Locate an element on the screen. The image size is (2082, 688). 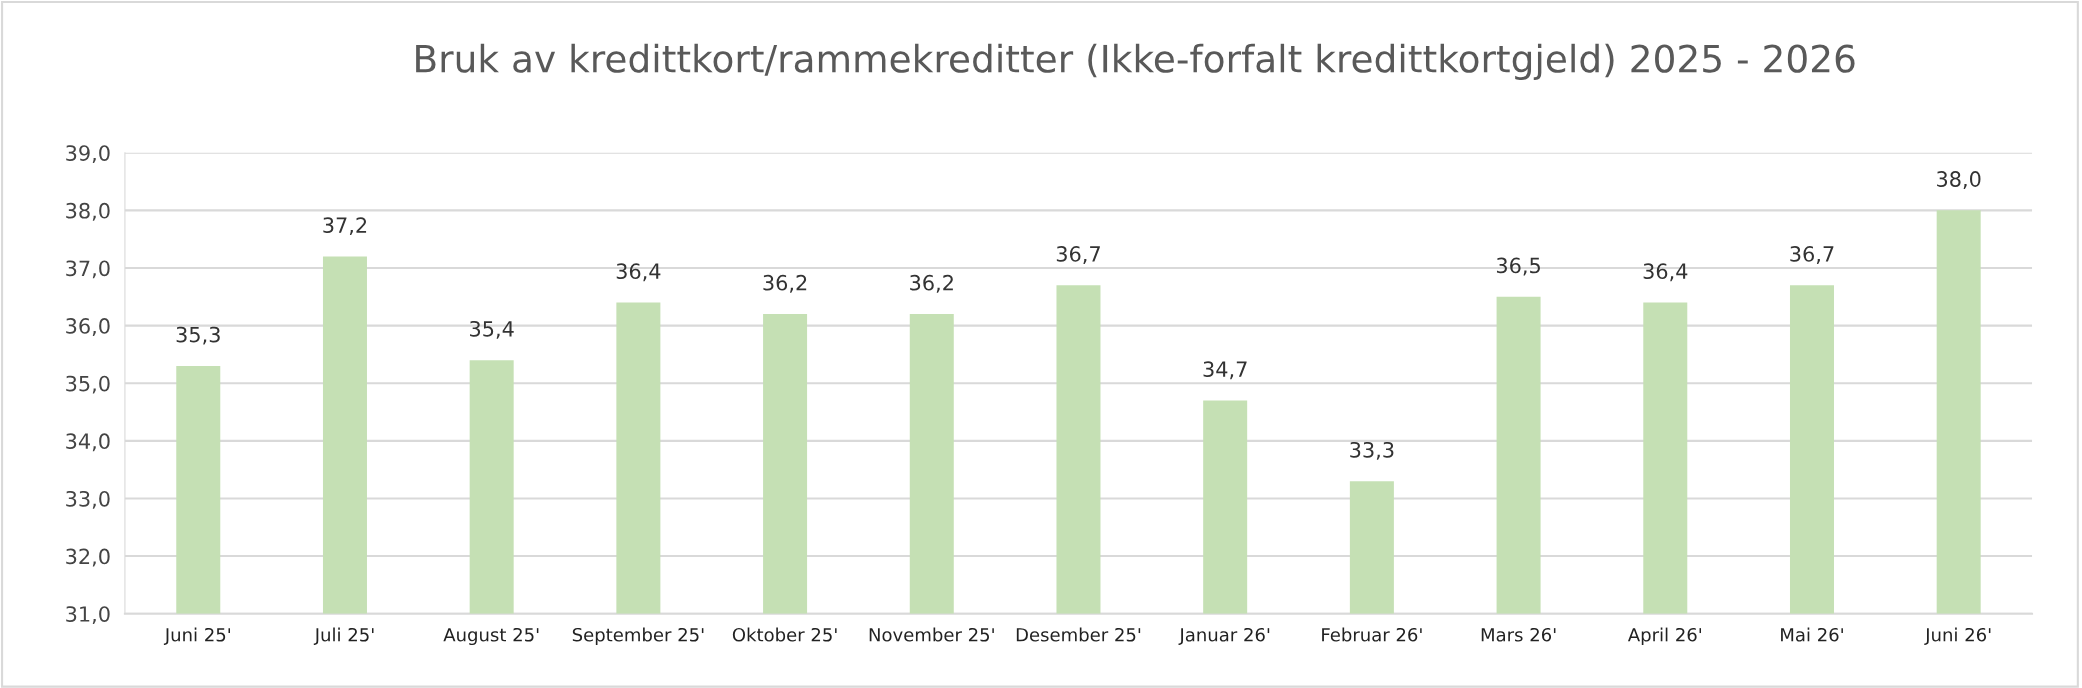
data-label: 33,3 is located at coordinates (1372, 450).